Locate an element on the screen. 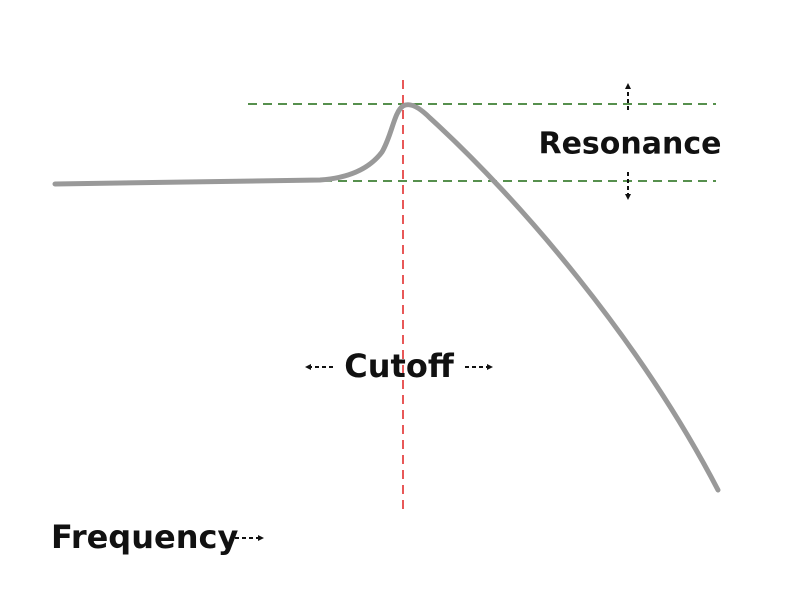 Image resolution: width=800 pixels, height=600 pixels. frequency-label: Frequency is located at coordinates (144, 537).